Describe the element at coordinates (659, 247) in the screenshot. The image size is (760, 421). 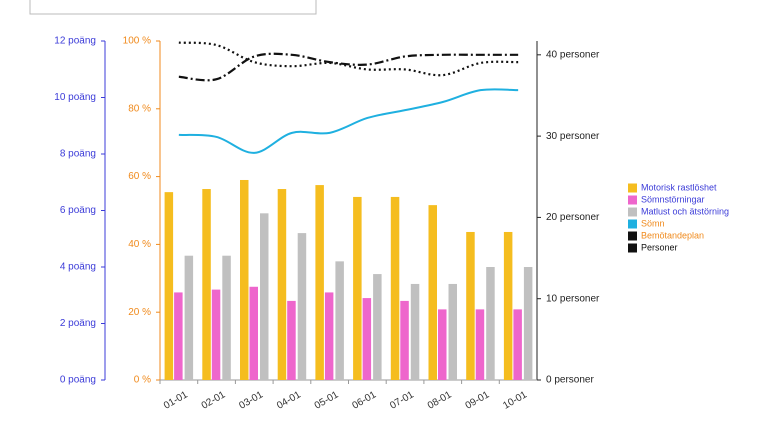
I see `legend-label: Personer` at that location.